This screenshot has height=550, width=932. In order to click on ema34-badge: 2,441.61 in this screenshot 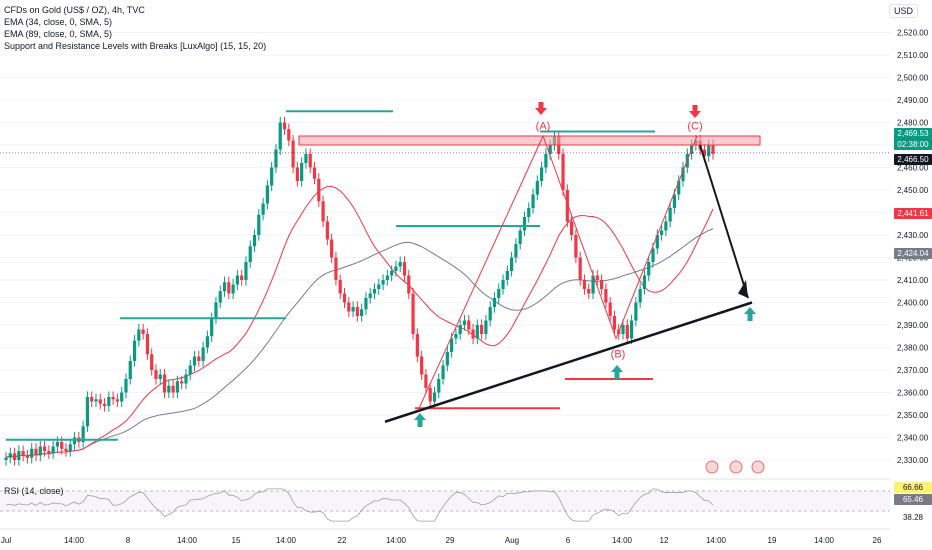, I will do `click(913, 213)`.